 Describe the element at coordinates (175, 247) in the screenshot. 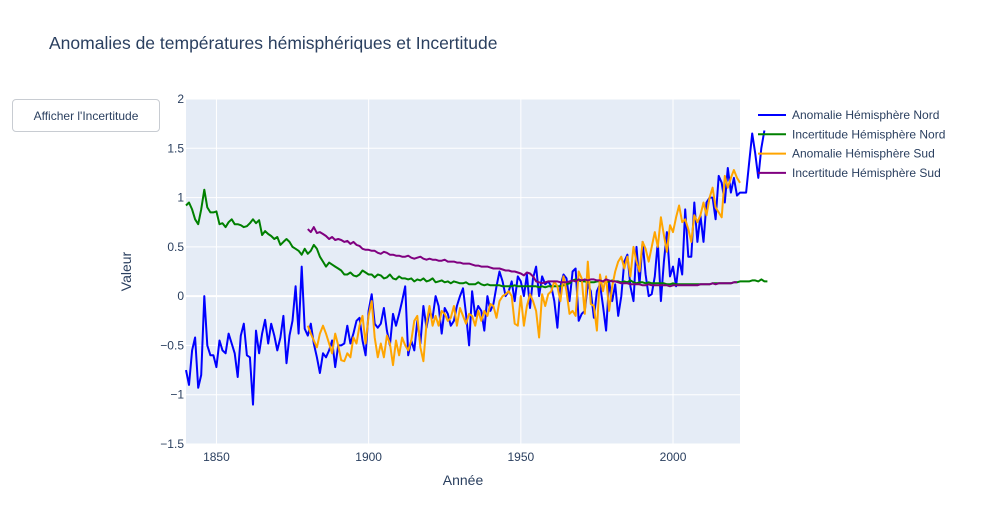

I see `y-tick-label: 0.5` at that location.